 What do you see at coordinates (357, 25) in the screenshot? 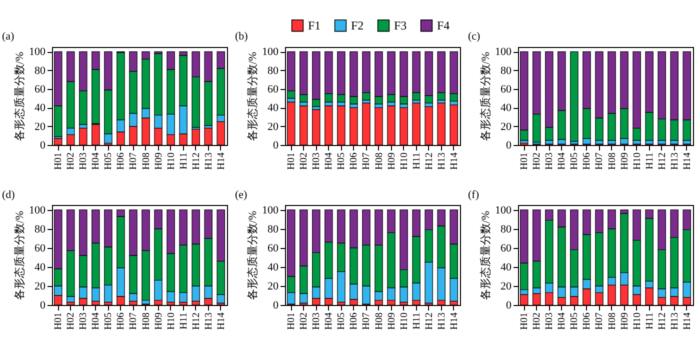
I see `legend-label: F2` at bounding box center [357, 25].